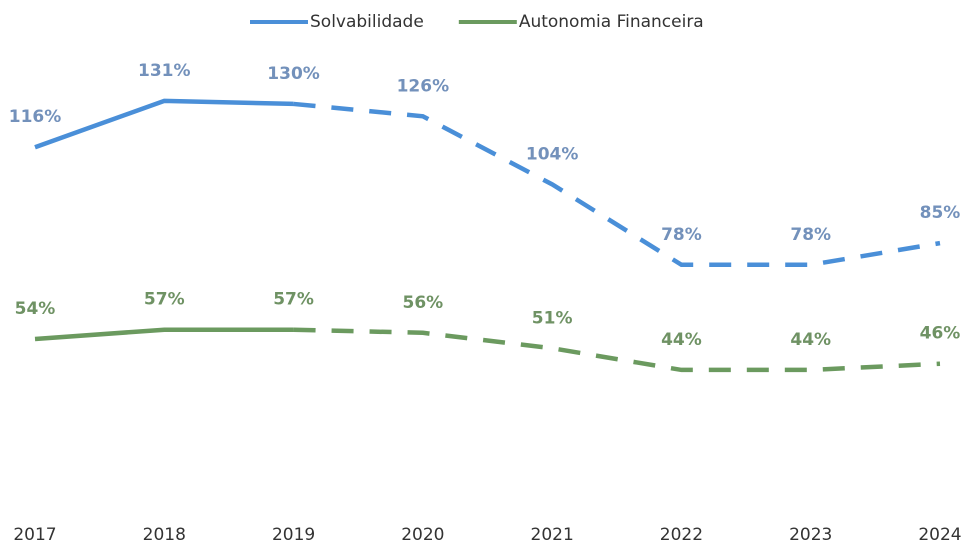 Image resolution: width=965 pixels, height=545 pixels. Describe the element at coordinates (810, 535) in the screenshot. I see `x-tick-label: 2023` at that location.